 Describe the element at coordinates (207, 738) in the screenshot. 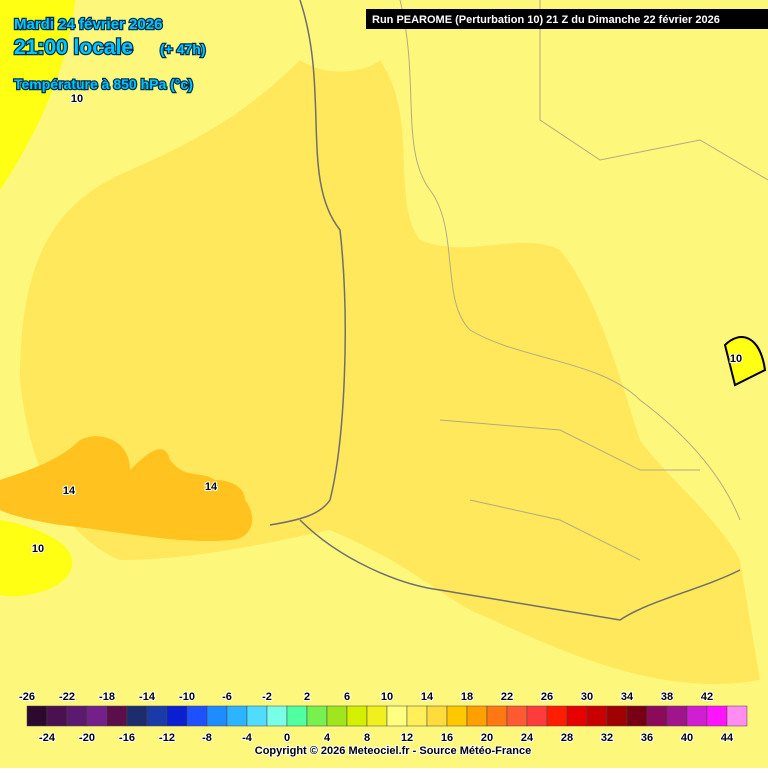

I see `legend-tick-label: -8` at that location.